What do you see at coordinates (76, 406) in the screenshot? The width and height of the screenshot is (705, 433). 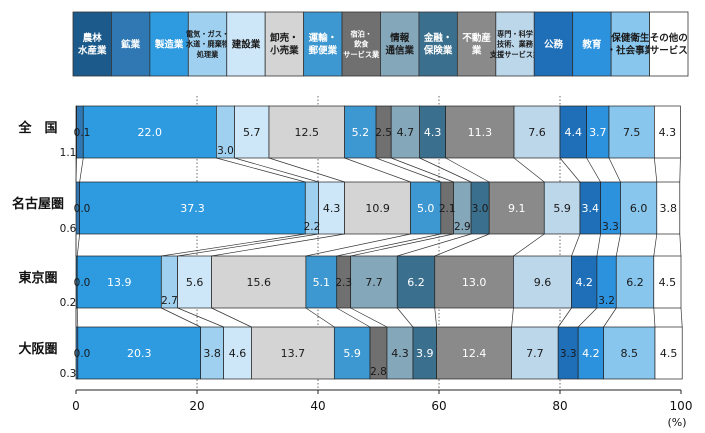 I see `x-tick-label: 0` at bounding box center [76, 406].